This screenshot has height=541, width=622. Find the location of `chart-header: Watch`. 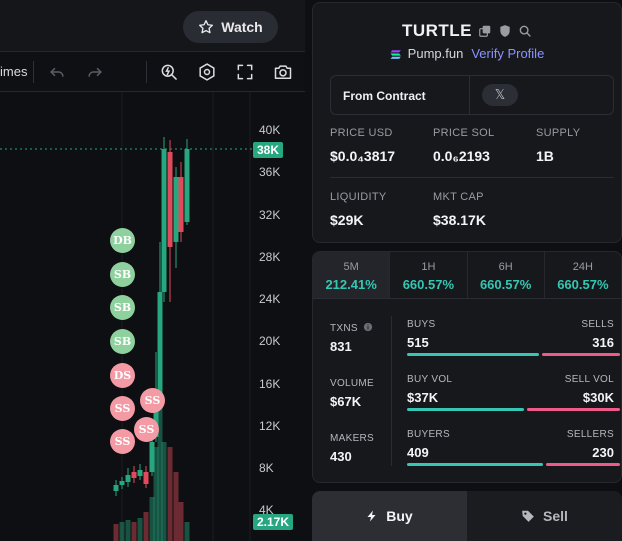

chart-header: Watch is located at coordinates (152, 26).